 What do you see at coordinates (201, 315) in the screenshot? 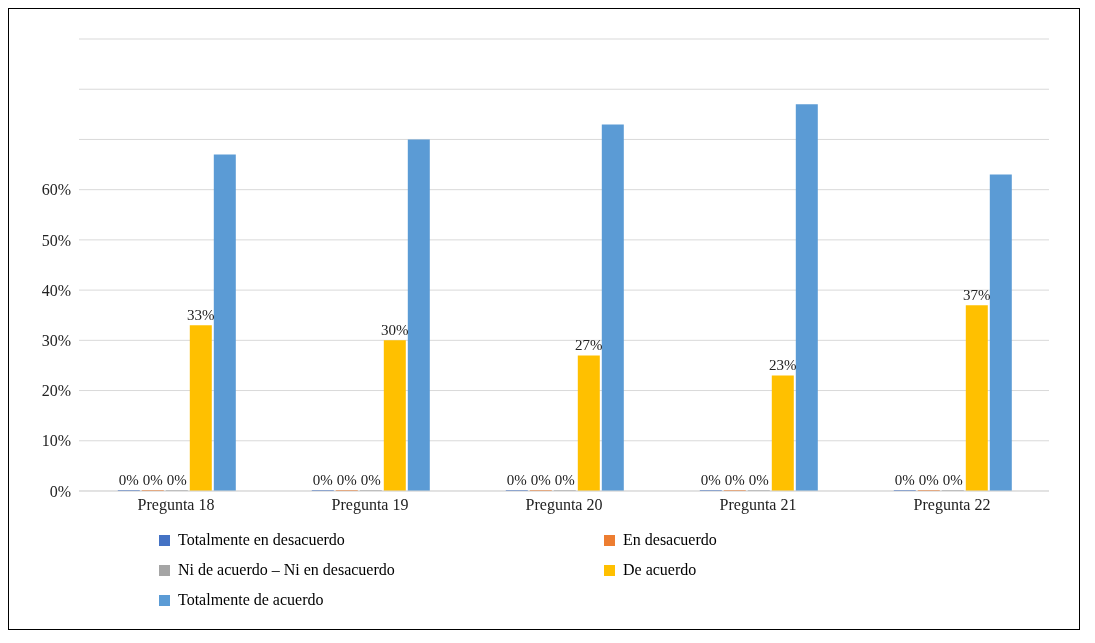
I see `data-label: 33%` at bounding box center [201, 315].